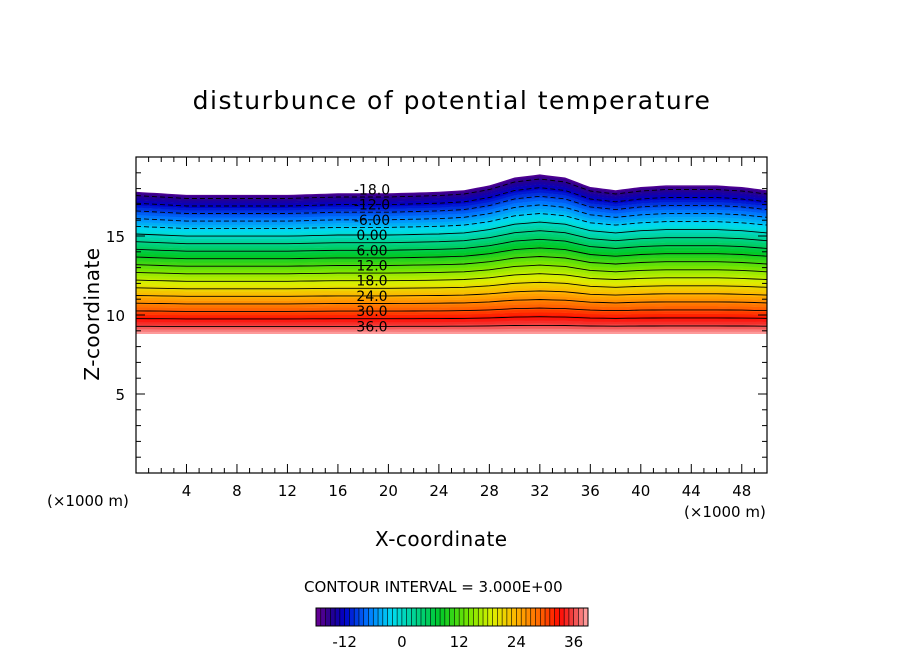 Image resolution: width=904 pixels, height=654 pixels. I want to click on contour-label: 30.0, so click(371, 312).